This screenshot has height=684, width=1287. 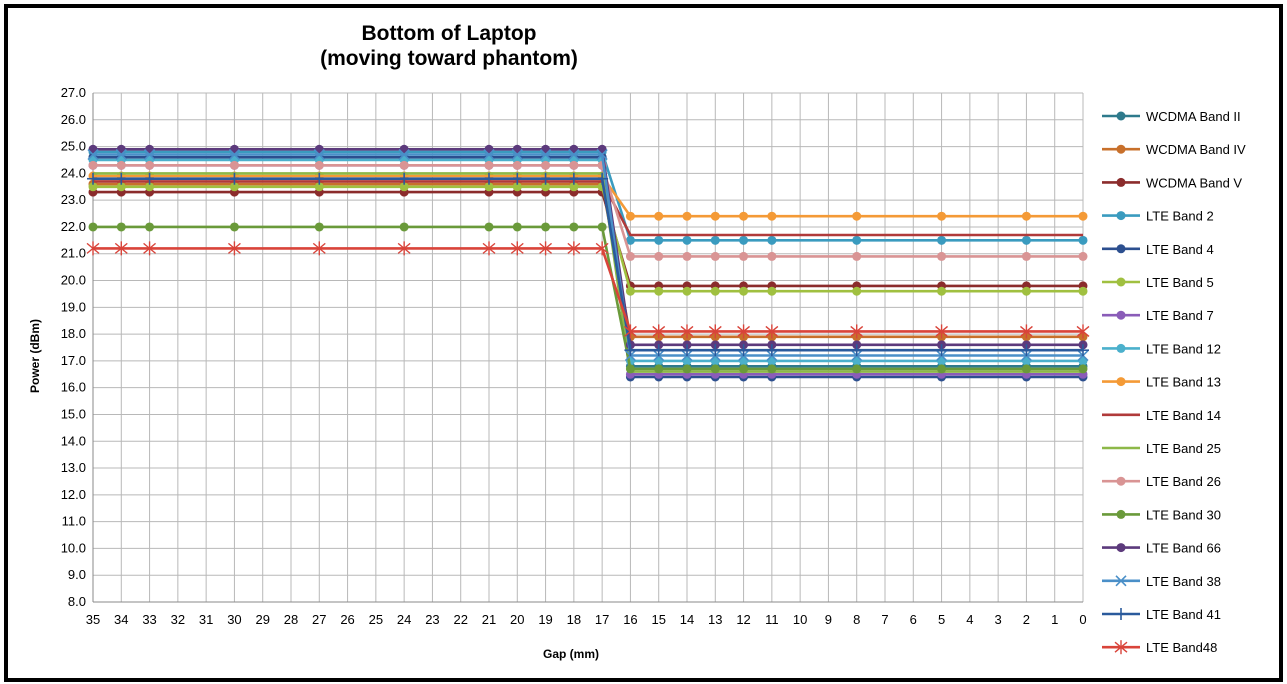 What do you see at coordinates (772, 619) in the screenshot?
I see `x-tick-label: 11` at bounding box center [772, 619].